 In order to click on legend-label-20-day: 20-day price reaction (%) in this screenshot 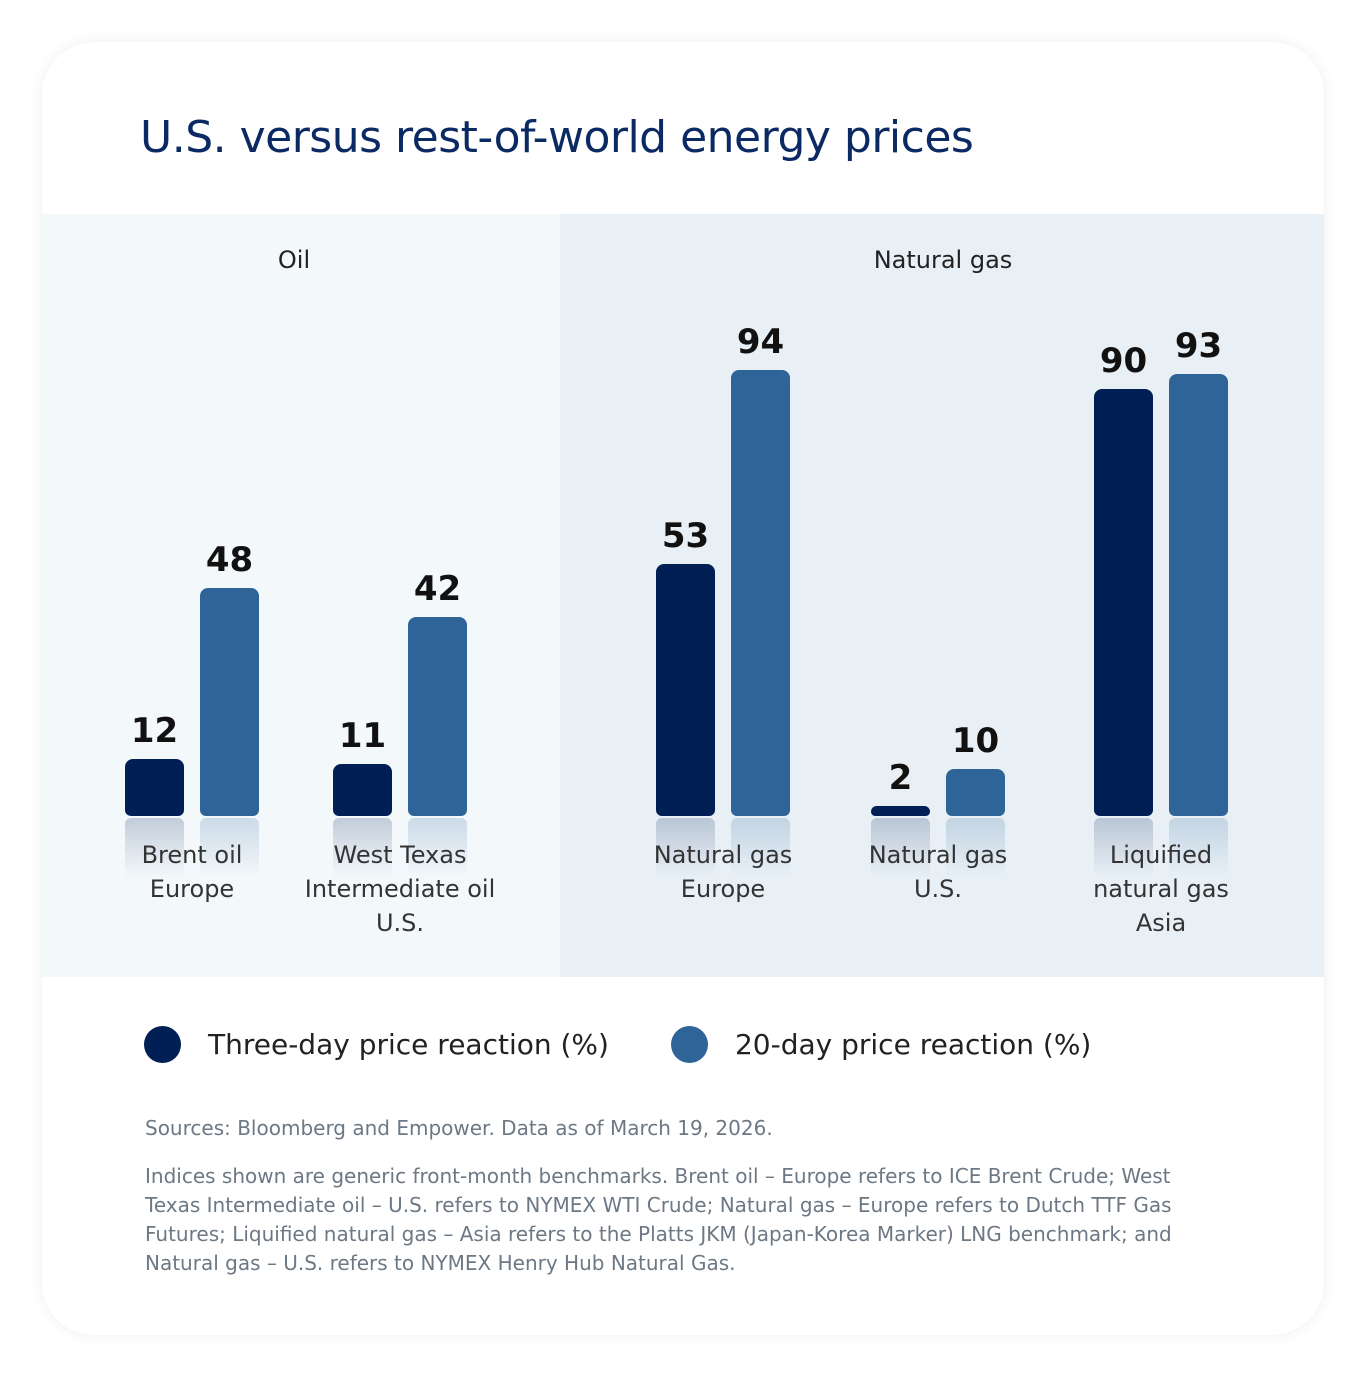, I will do `click(913, 1044)`.